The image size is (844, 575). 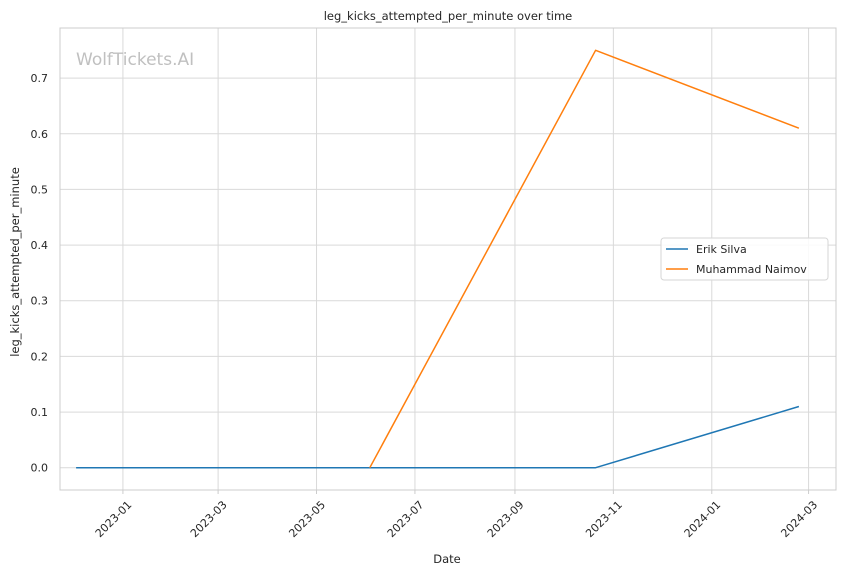 What do you see at coordinates (15, 262) in the screenshot?
I see `y-axis-title: leg_kicks_attempted_per_minute` at bounding box center [15, 262].